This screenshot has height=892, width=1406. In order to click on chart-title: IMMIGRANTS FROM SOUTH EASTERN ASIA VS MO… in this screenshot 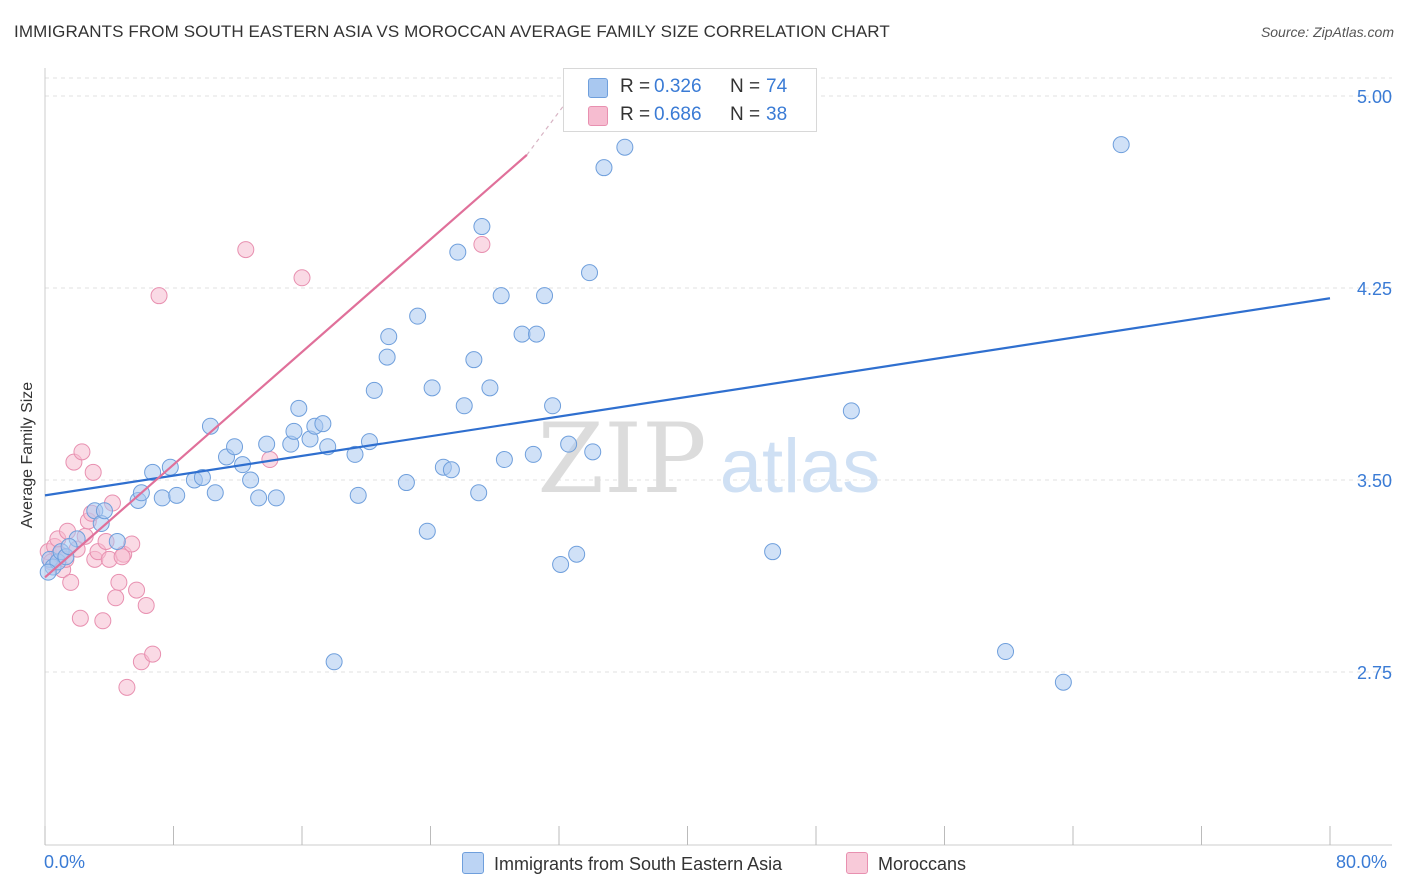, I will do `click(452, 31)`.